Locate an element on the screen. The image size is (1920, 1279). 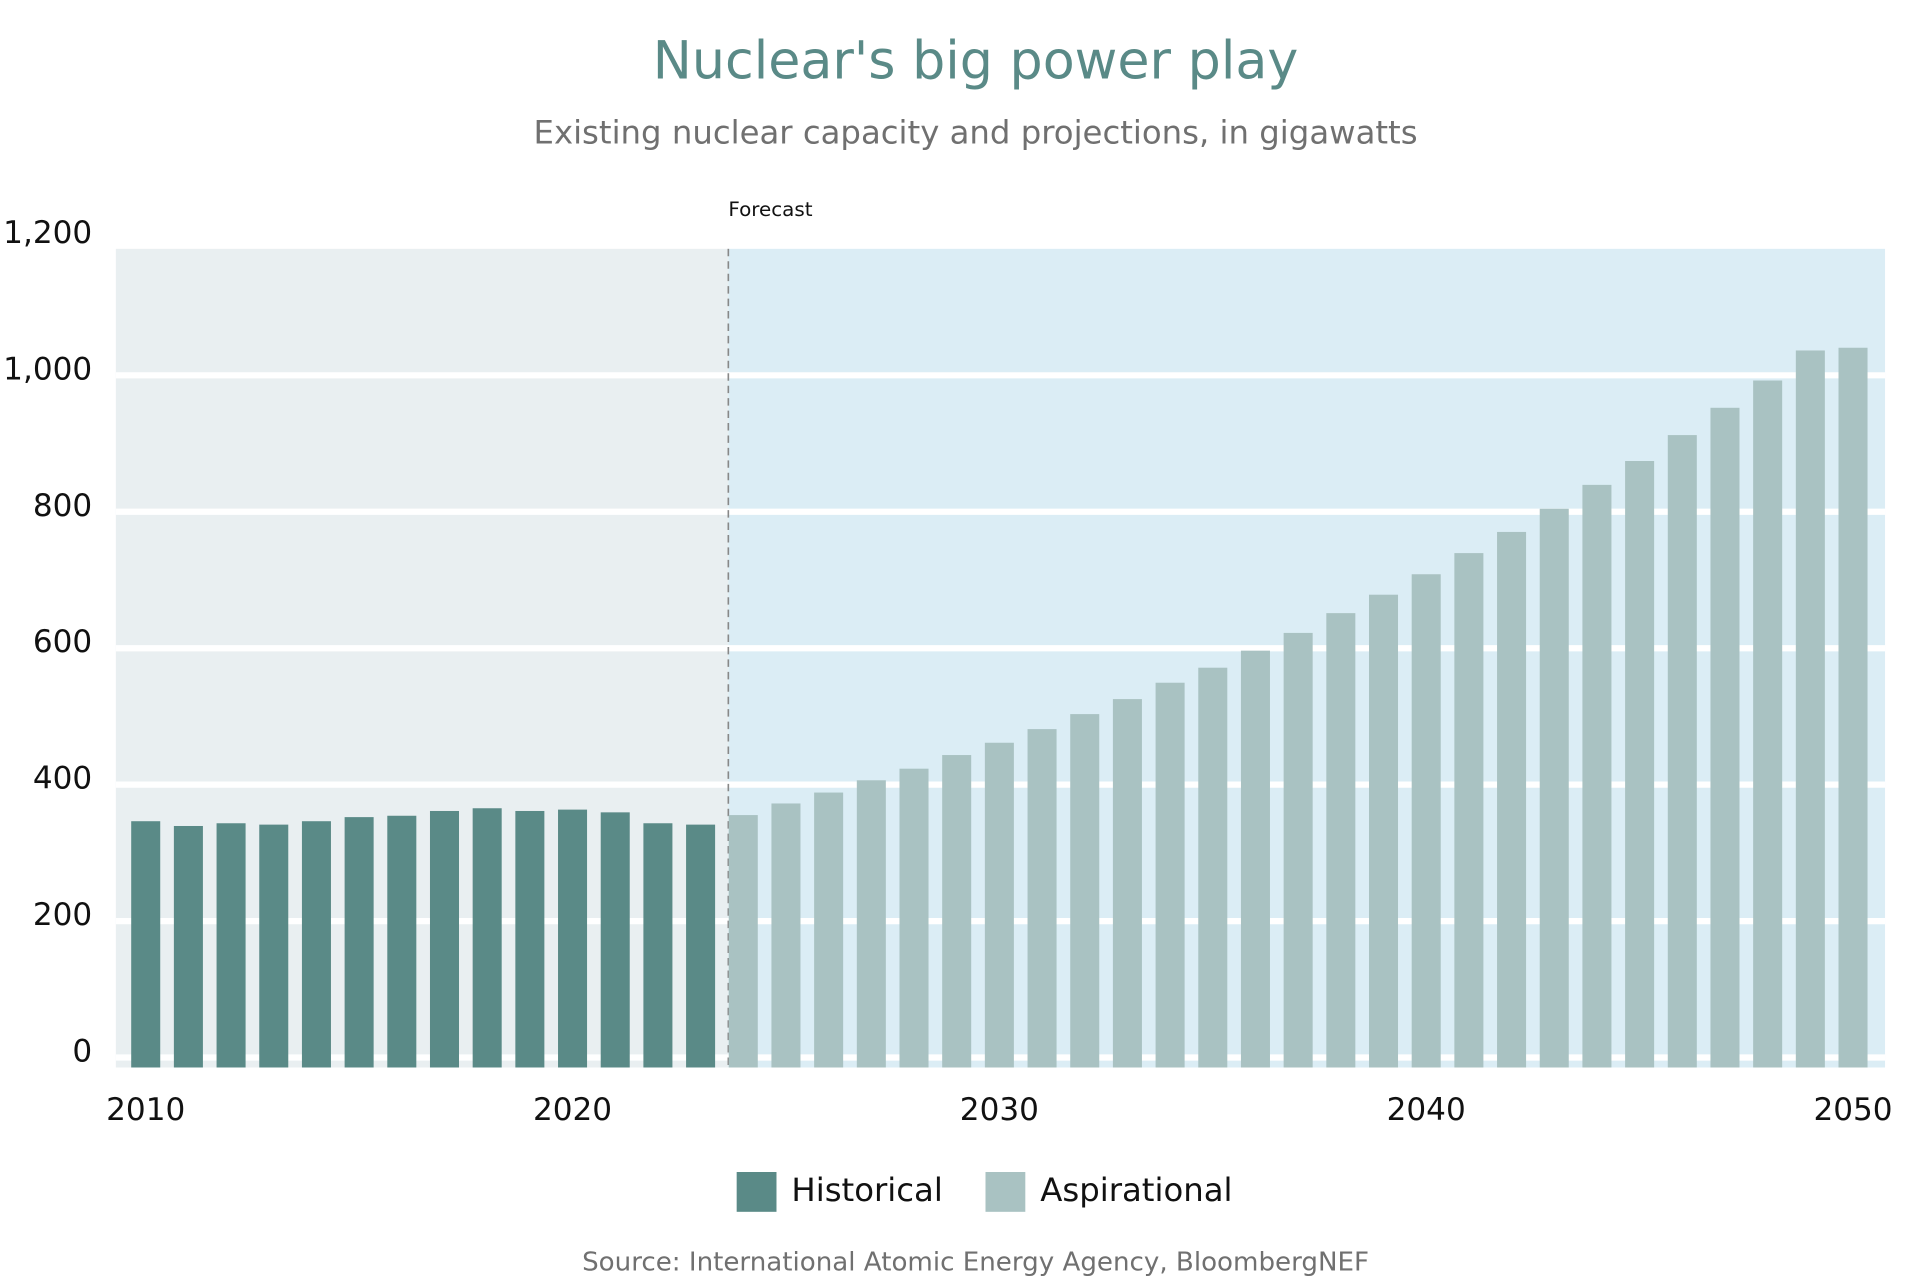
y-tick-label: 600 is located at coordinates (62, 642).